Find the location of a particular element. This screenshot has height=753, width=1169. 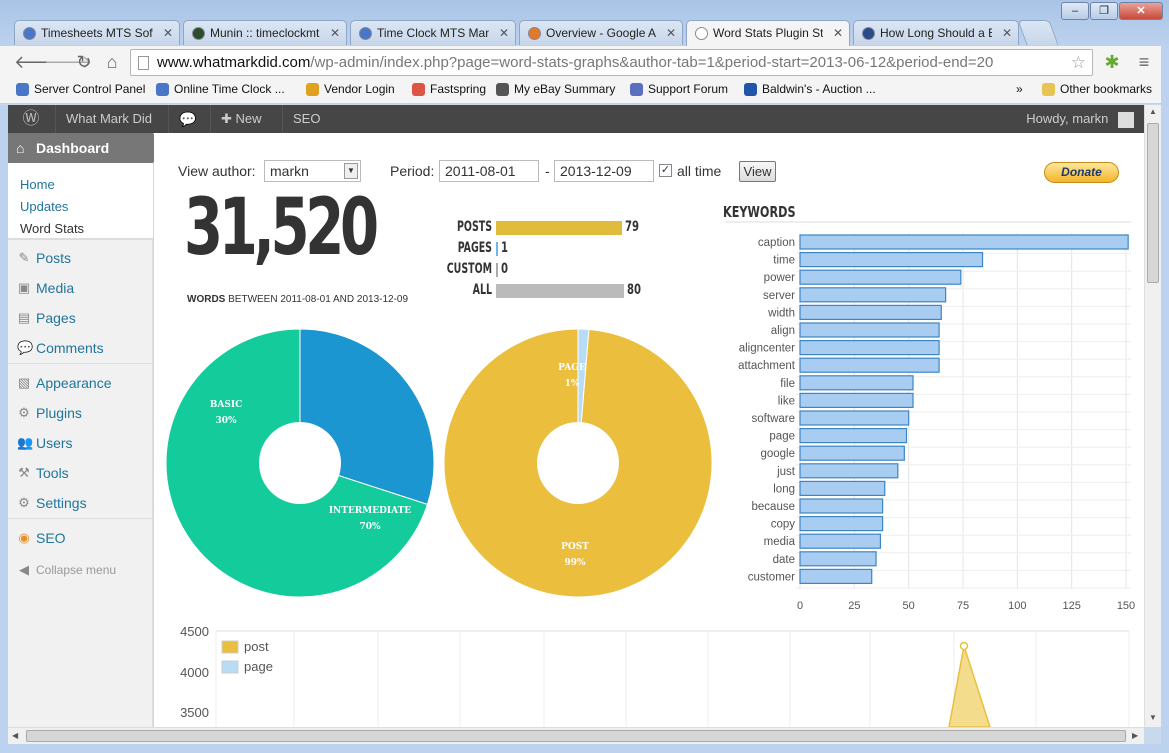

menu-icon: ≡ is located at coordinates (1144, 62).